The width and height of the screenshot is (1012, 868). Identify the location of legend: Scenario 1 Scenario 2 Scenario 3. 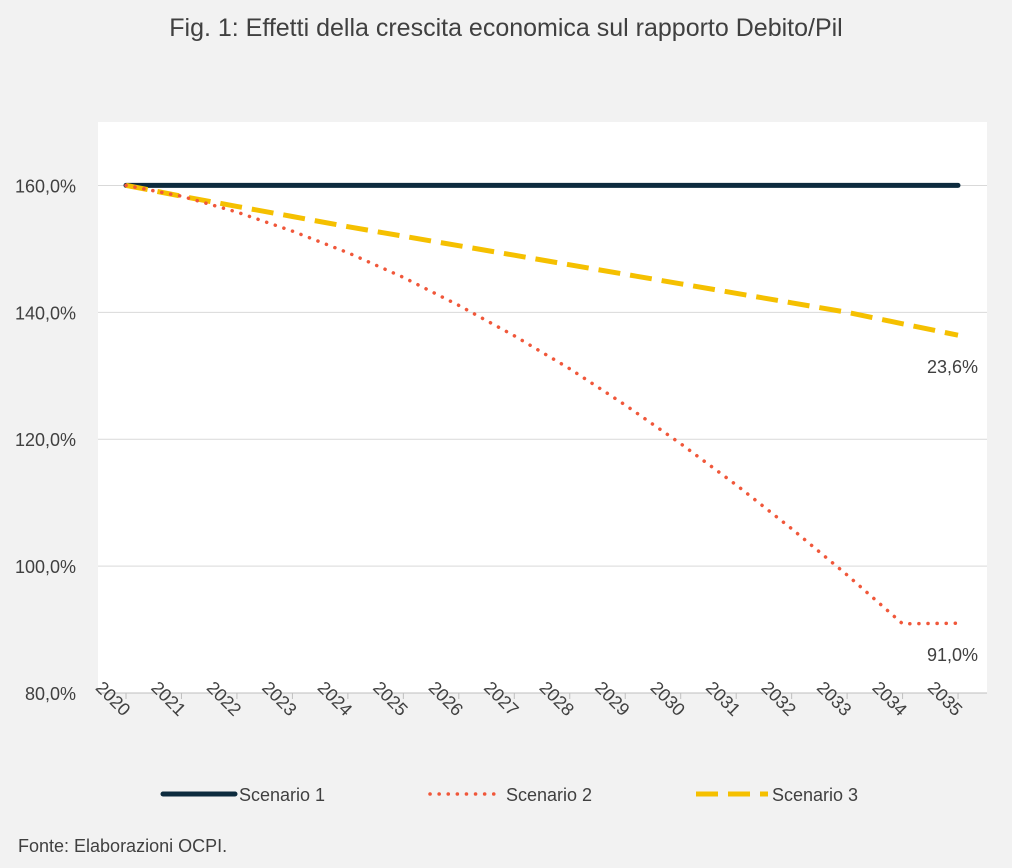
(509, 795).